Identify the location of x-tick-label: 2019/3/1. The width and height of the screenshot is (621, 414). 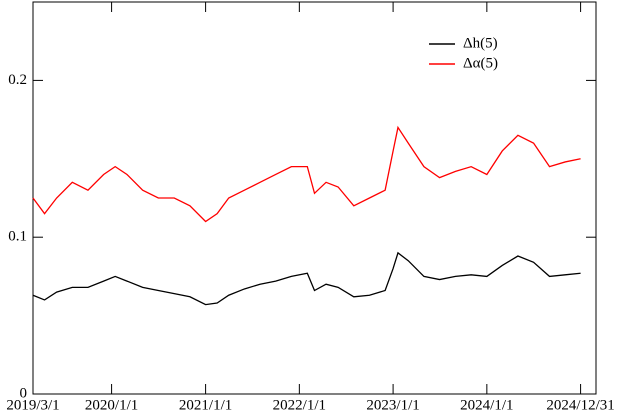
(32, 405).